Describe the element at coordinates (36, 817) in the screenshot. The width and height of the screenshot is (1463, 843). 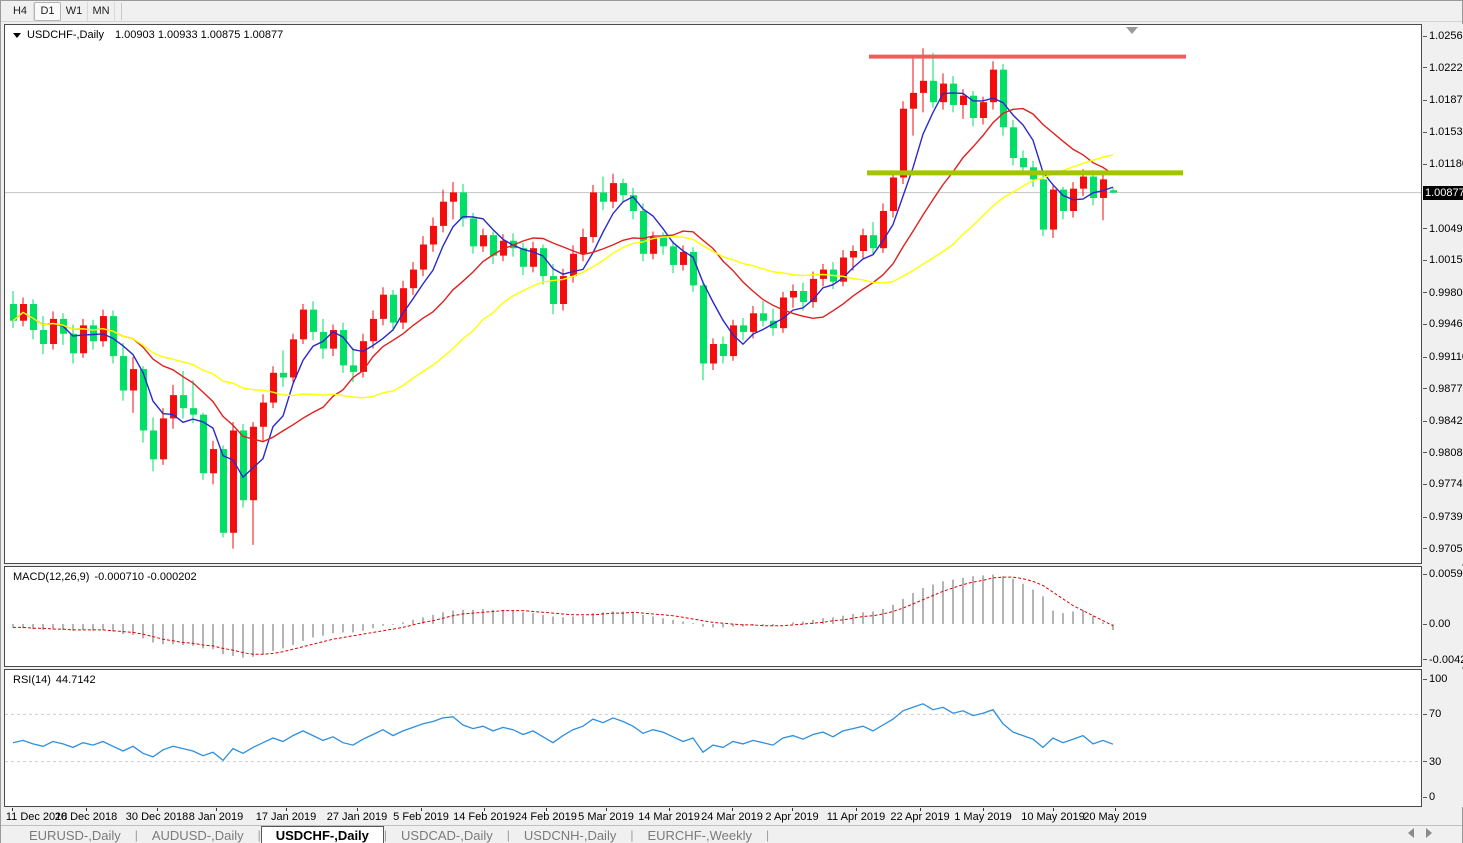
I see `time-axis-label: 11 Dec 2018` at that location.